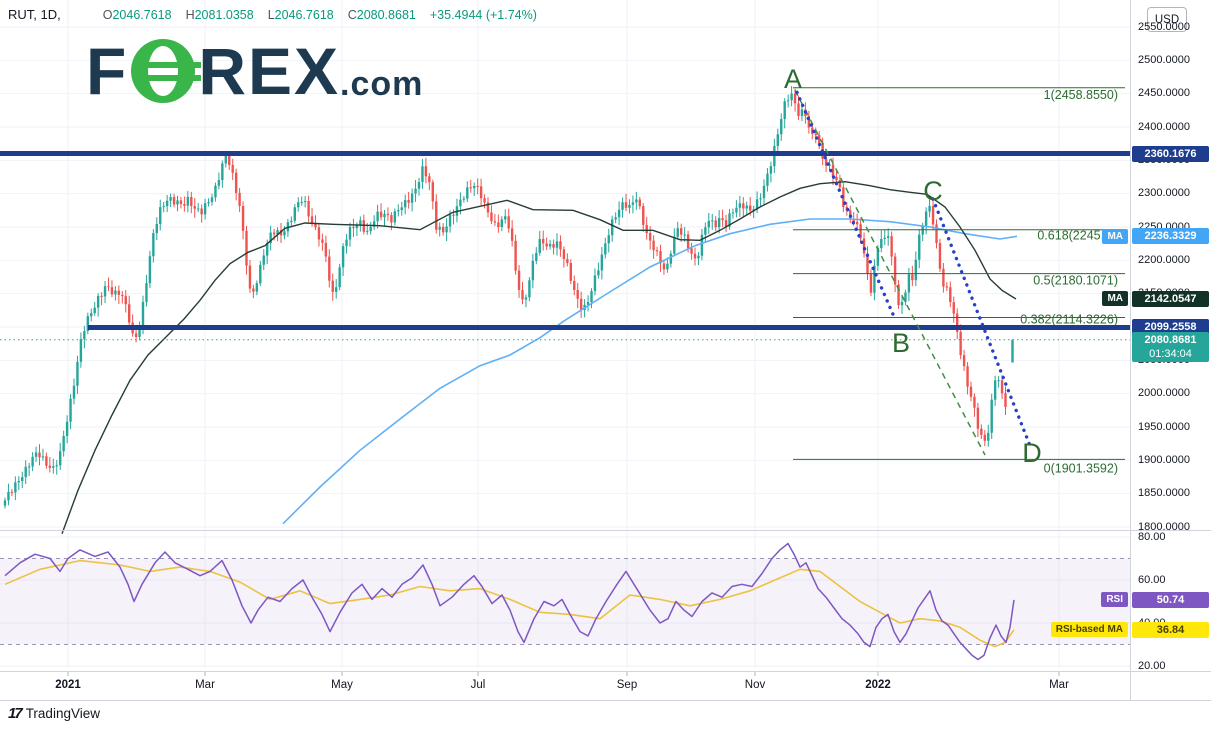 This screenshot has height=736, width=1211. What do you see at coordinates (1152, 536) in the screenshot?
I see `rsi-tick-label: 80.00` at bounding box center [1152, 536].